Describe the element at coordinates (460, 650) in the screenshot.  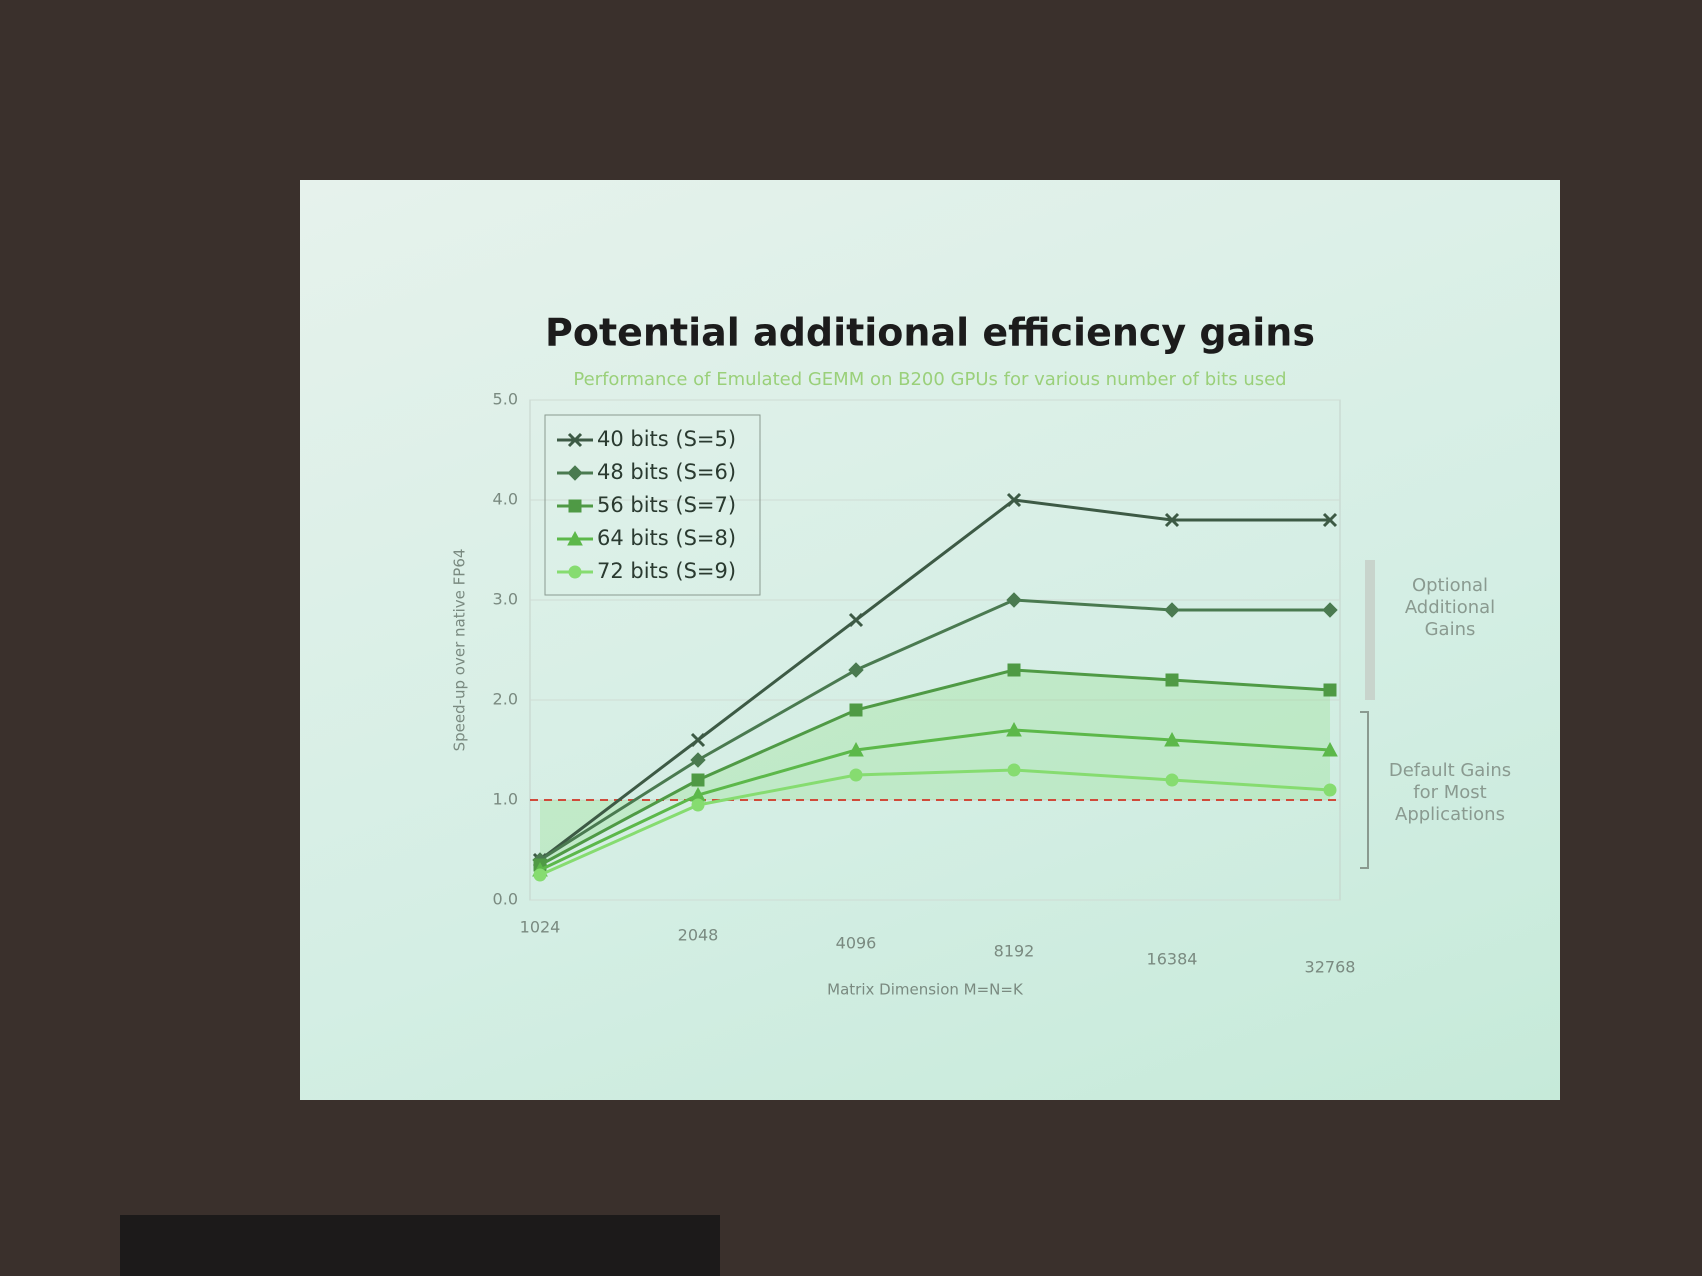
I see `y-axis-label: Speed-up over native FP64` at that location.